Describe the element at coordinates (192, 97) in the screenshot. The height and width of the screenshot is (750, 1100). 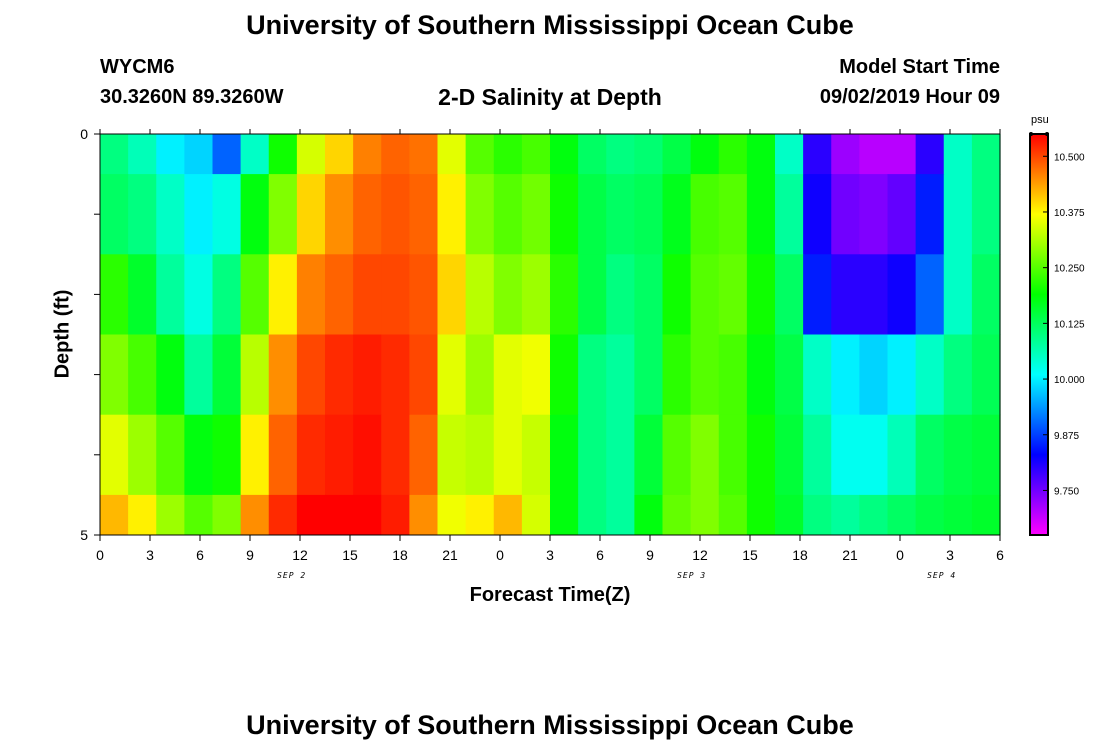
I see `station-coords: 30.3260N 89.3260W` at that location.